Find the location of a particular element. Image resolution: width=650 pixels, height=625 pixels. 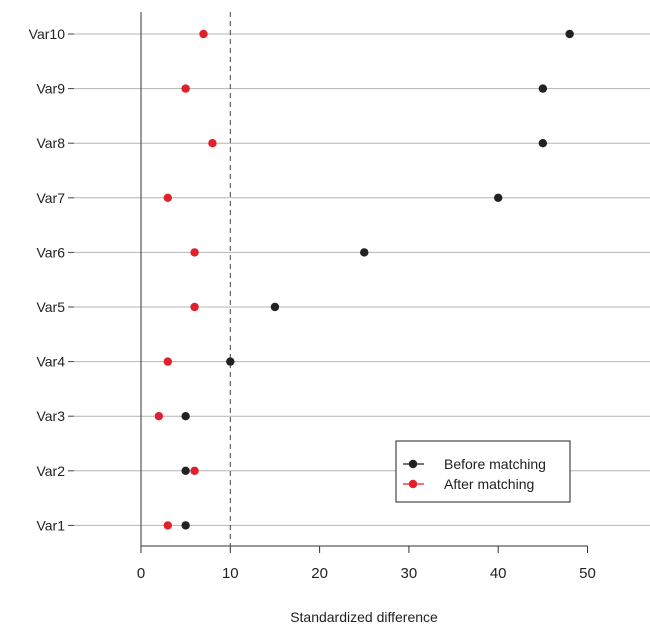

legend-label-before: Before matching is located at coordinates (495, 464).